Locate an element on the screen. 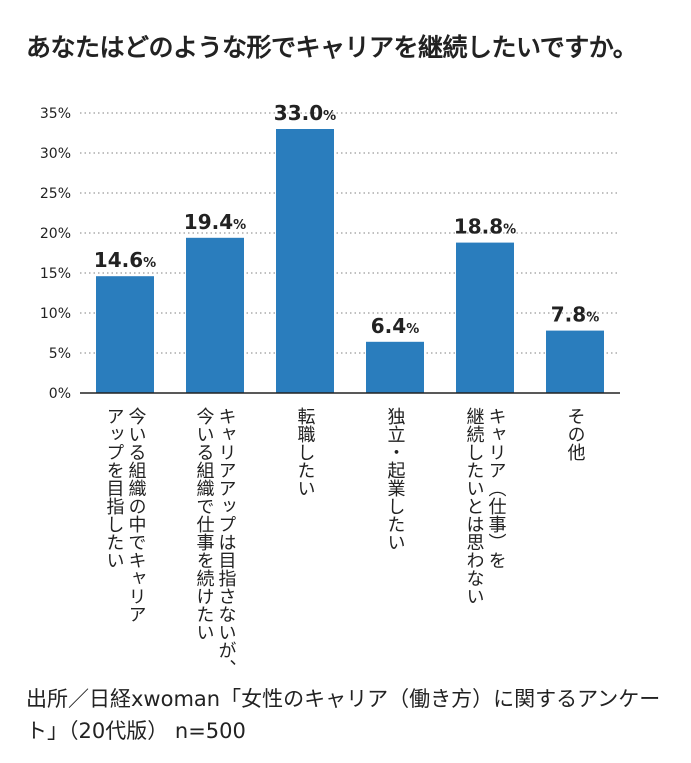 The width and height of the screenshot is (691, 763). y-tick-label: 5% is located at coordinates (60, 354).